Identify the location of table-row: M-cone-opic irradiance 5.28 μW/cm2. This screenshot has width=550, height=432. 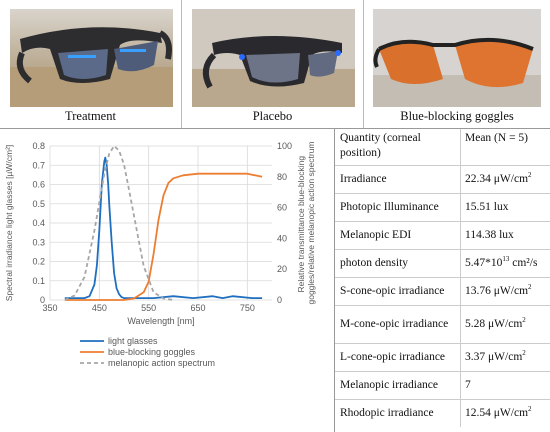
(442, 324).